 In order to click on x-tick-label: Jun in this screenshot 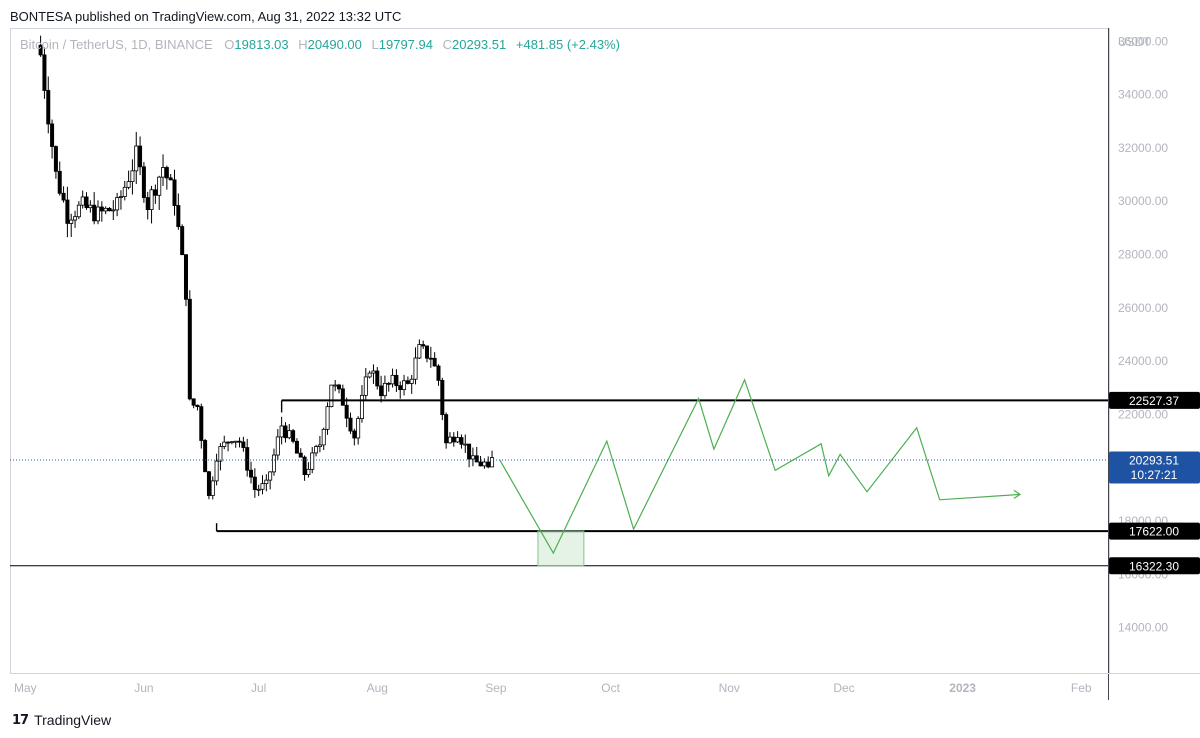, I will do `click(143, 688)`.